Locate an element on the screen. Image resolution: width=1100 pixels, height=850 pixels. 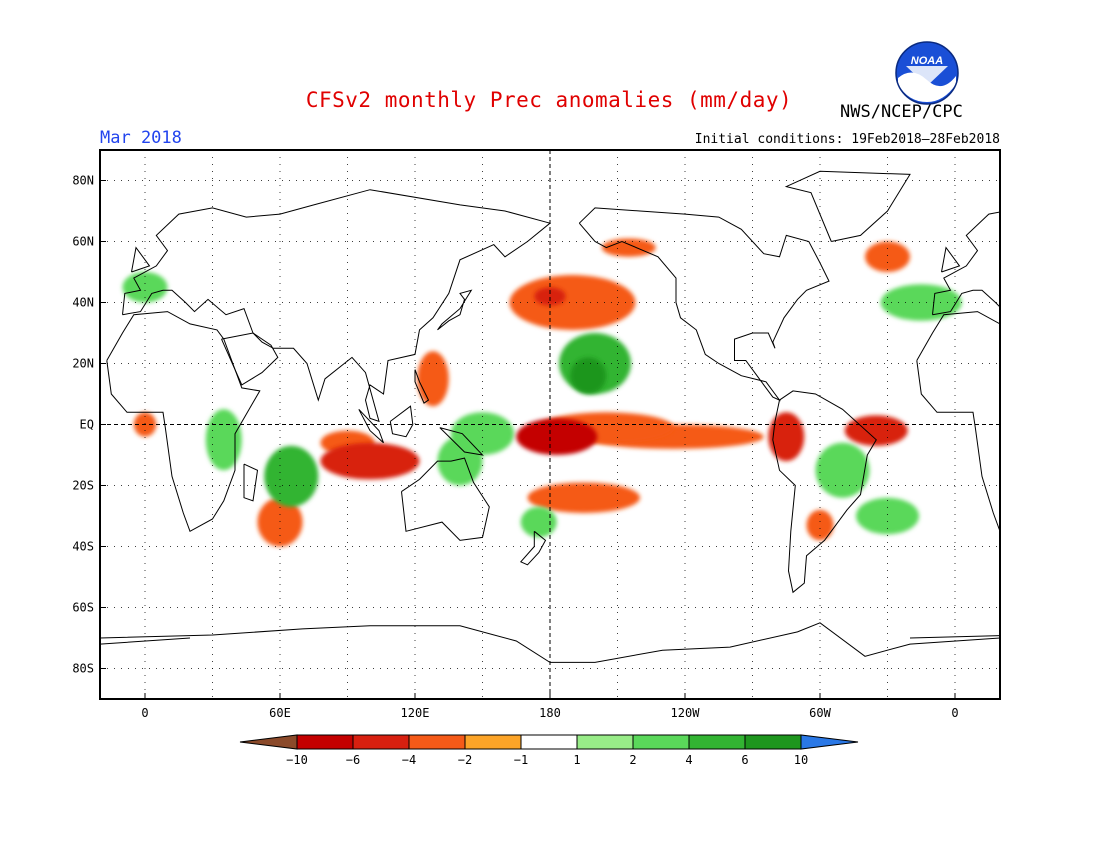
anomaly-east-africa-wet is located at coordinates (223, 440).